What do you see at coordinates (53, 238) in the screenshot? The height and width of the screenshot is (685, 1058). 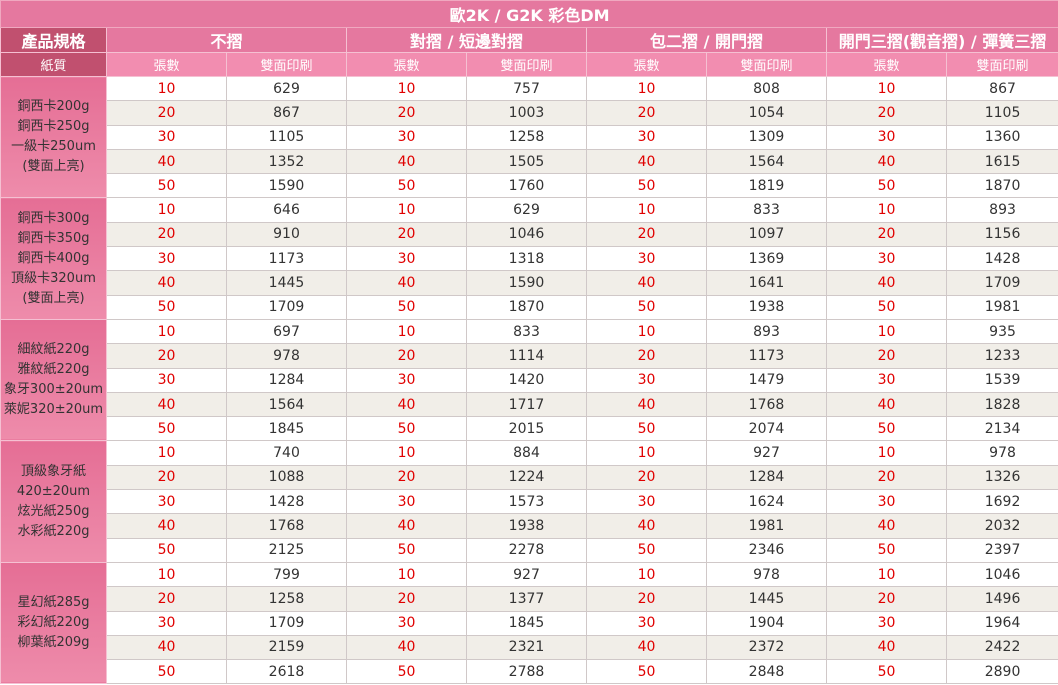 I see `paper-line: 銅西卡350g` at bounding box center [53, 238].